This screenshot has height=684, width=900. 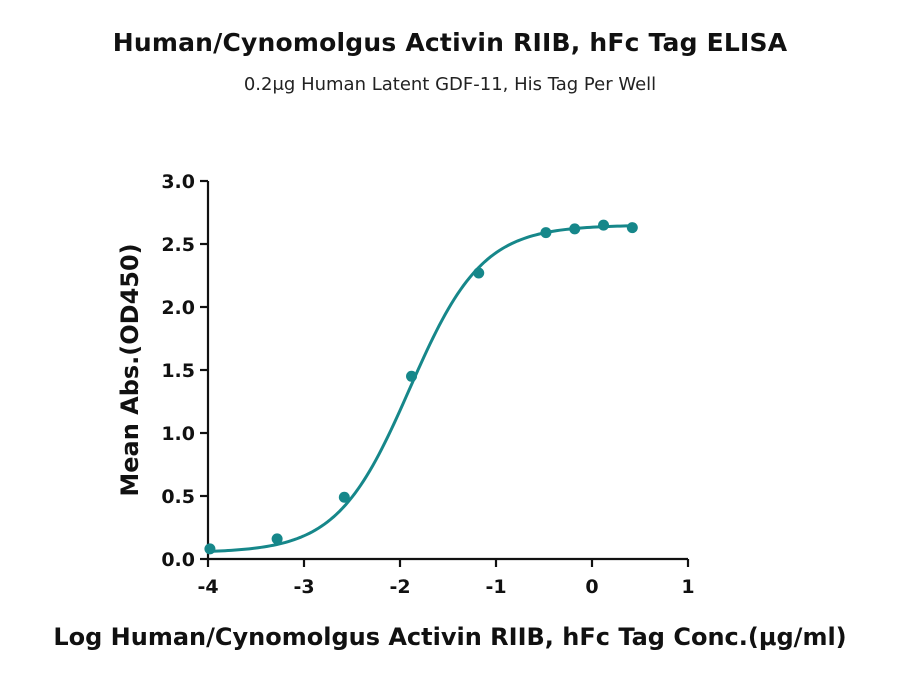 What do you see at coordinates (178, 182) in the screenshot?
I see `y-tick-label: 3.0` at bounding box center [178, 182].